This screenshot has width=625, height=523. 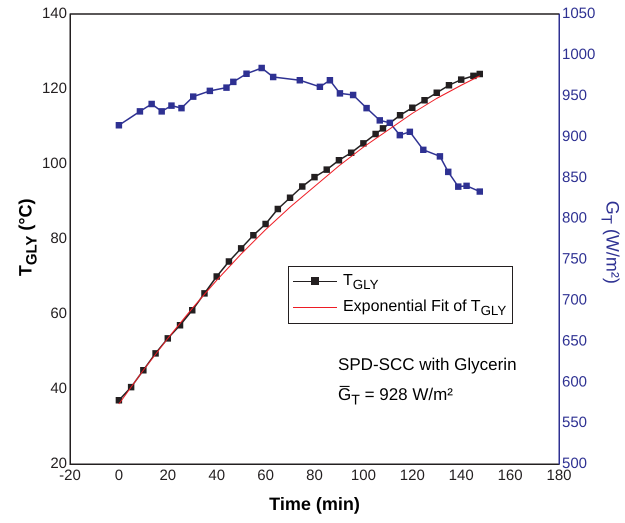 What do you see at coordinates (363, 475) in the screenshot?
I see `x-tick-label: 100` at bounding box center [363, 475].